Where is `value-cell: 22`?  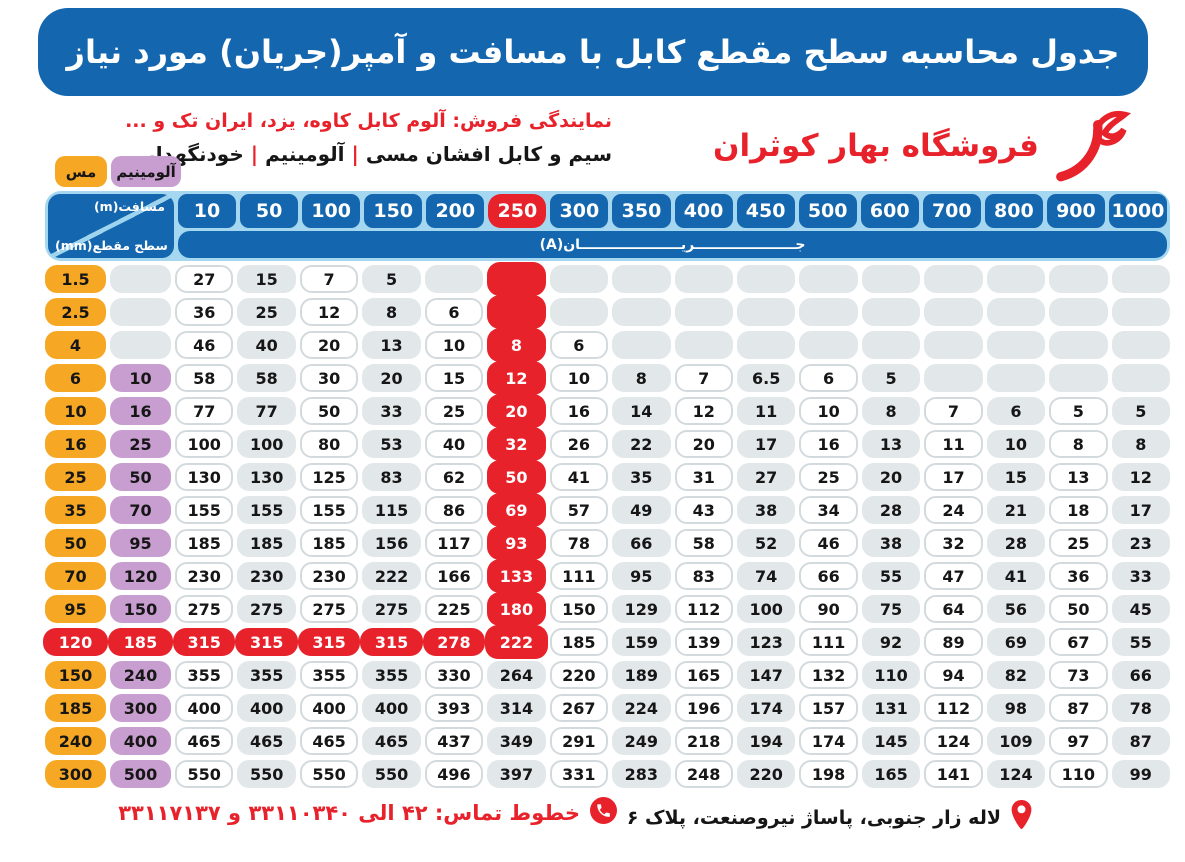 value-cell: 22 is located at coordinates (641, 444).